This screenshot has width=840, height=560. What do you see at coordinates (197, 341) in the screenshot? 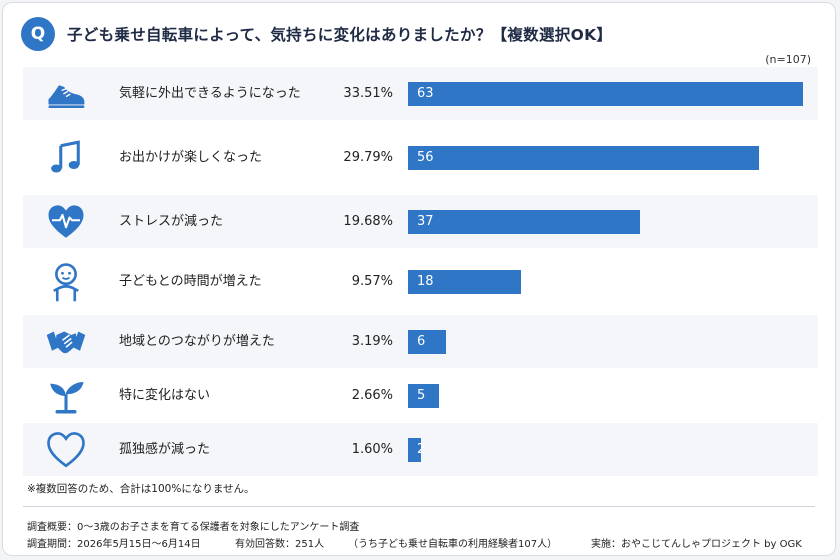
I see `category-label: 地域とのつながりが増えた` at bounding box center [197, 341].